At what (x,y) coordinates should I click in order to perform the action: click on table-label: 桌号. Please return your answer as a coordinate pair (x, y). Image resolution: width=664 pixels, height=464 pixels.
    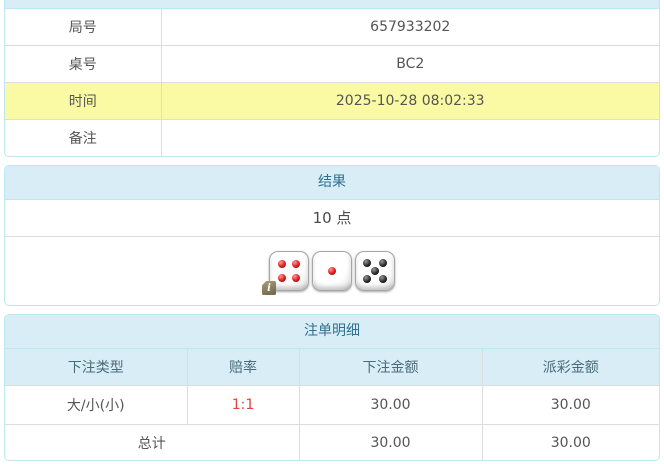
    Looking at the image, I should click on (83, 64).